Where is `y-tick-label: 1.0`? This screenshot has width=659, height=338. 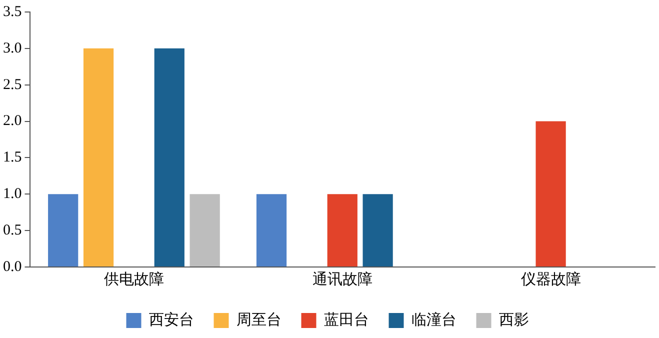
y-tick-label: 1.0 is located at coordinates (12, 194).